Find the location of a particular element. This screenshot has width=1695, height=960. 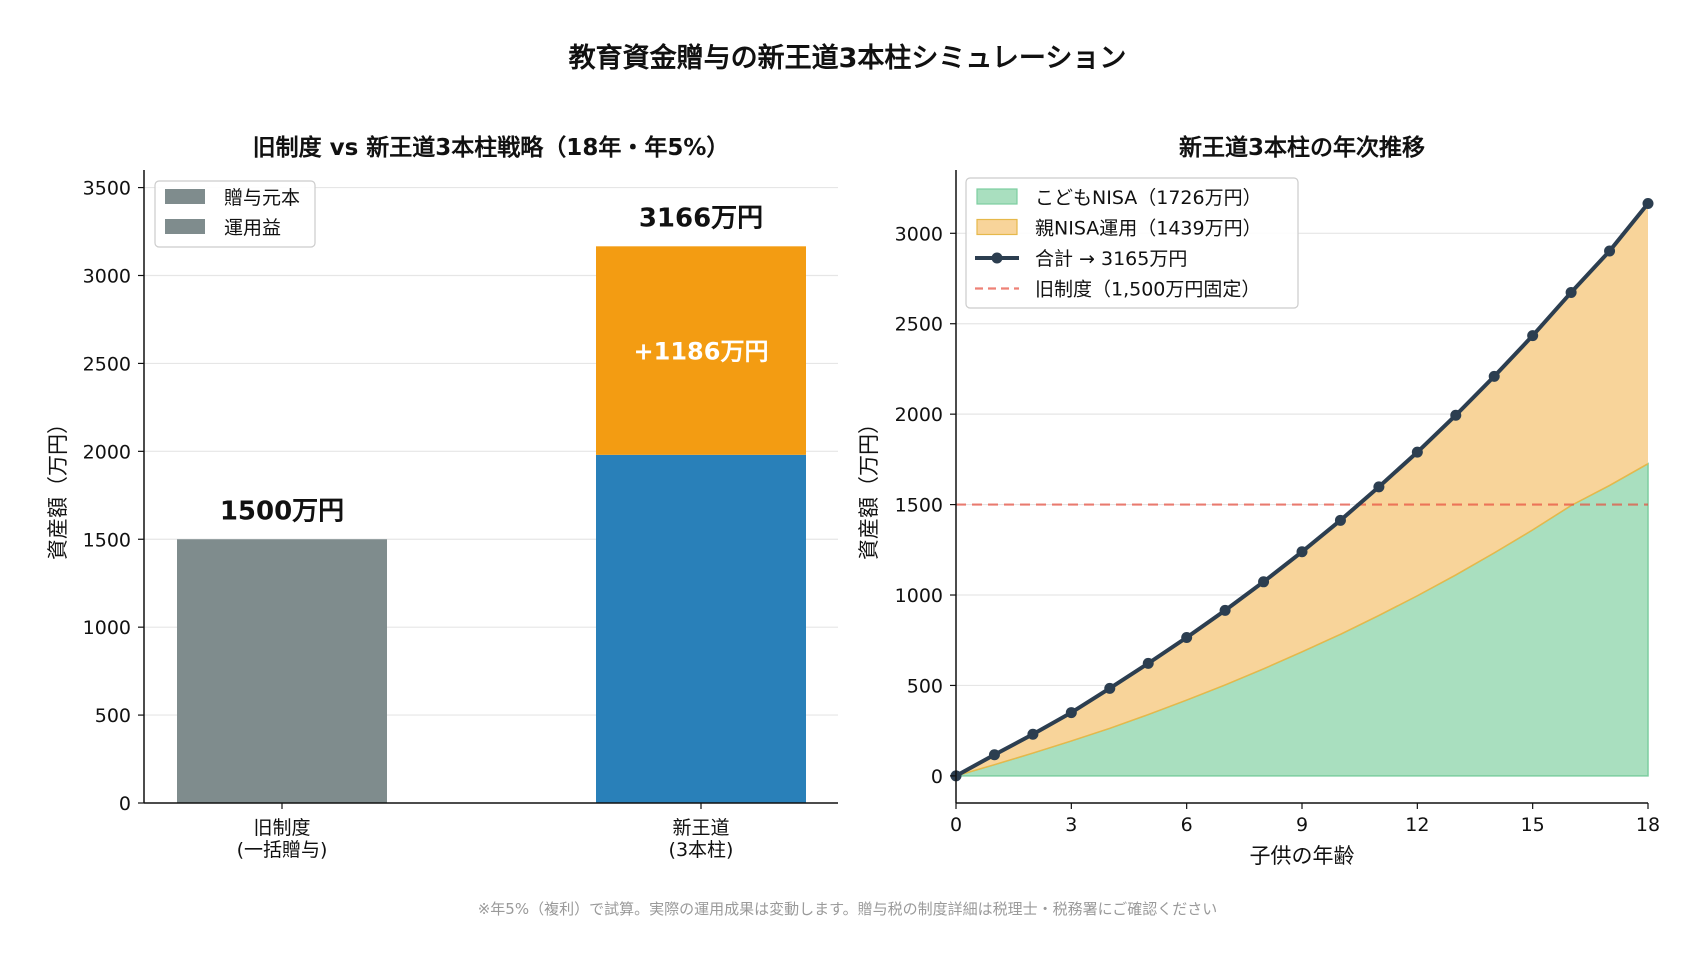

x-tick-label: 新王道 is located at coordinates (700, 828).